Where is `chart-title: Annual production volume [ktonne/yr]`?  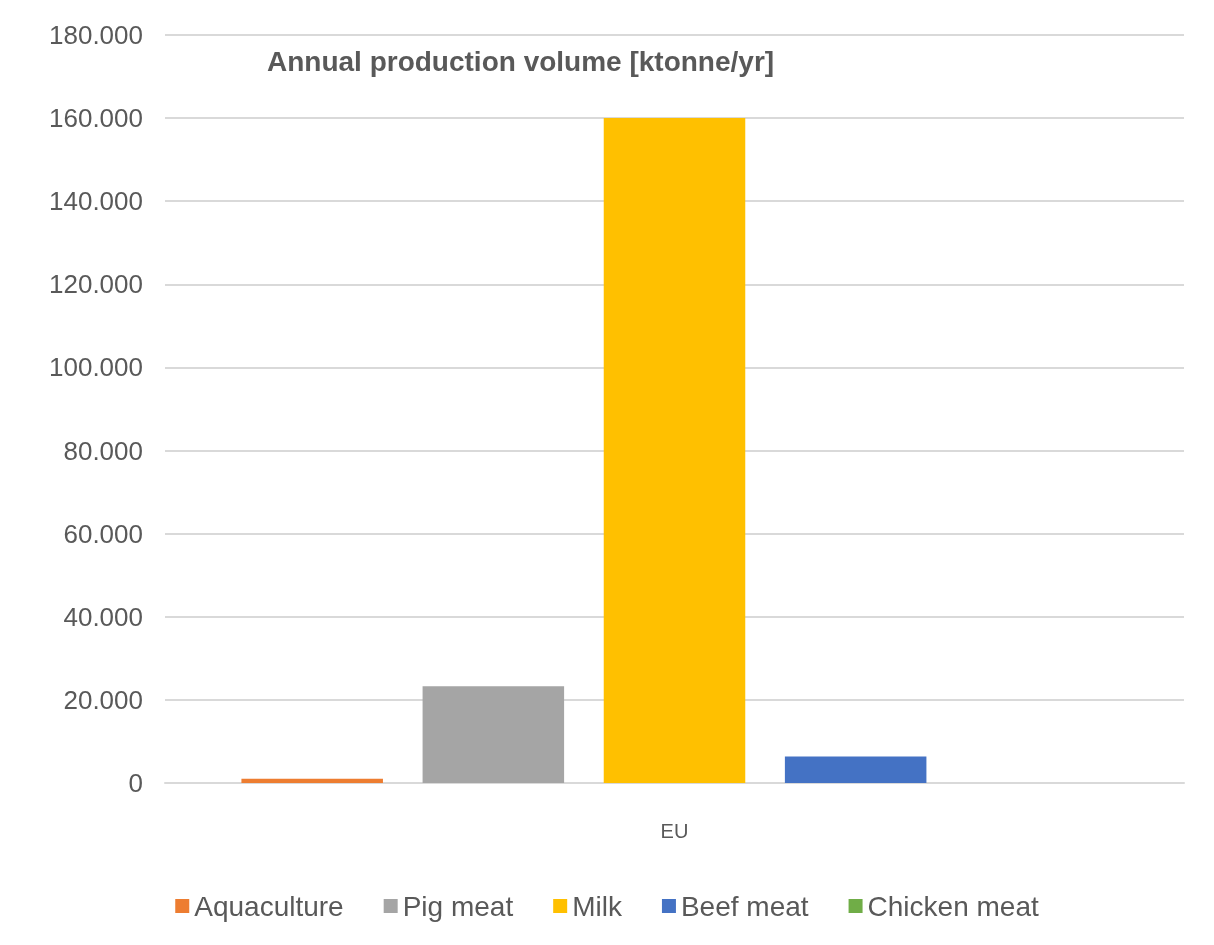
chart-title: Annual production volume [ktonne/yr] is located at coordinates (521, 61).